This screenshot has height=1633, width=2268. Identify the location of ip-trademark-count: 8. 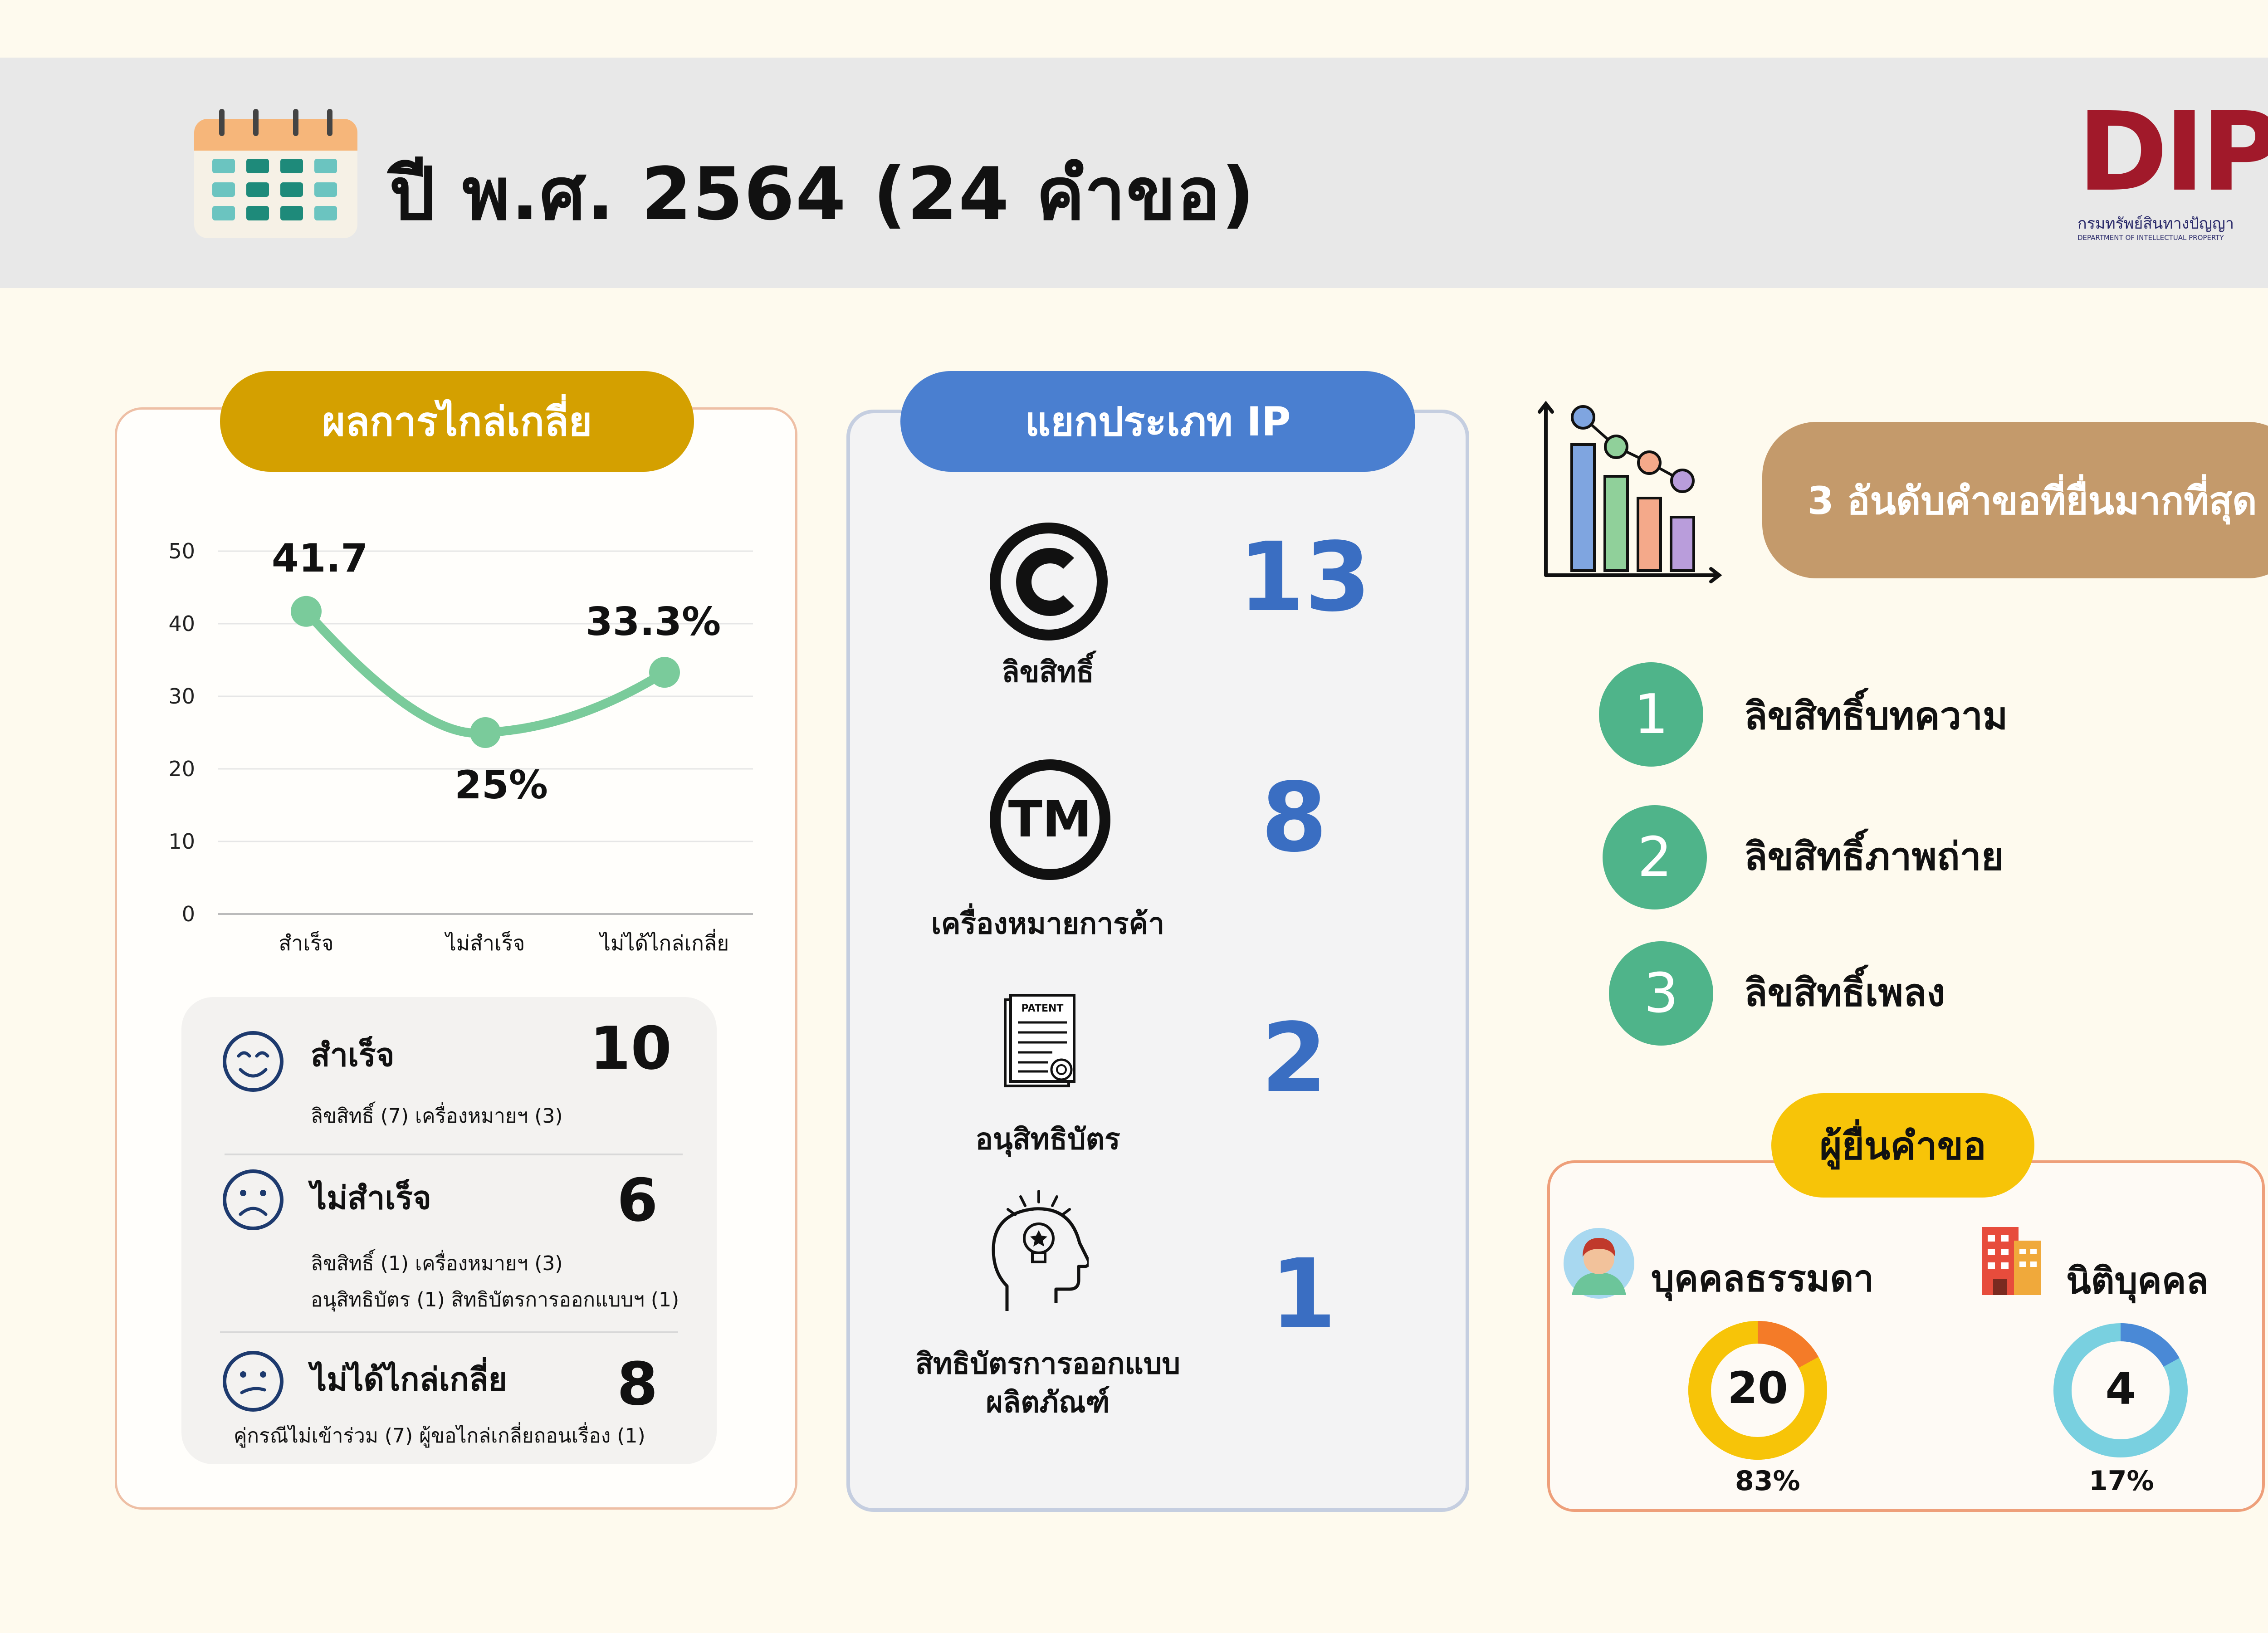
(1294, 817).